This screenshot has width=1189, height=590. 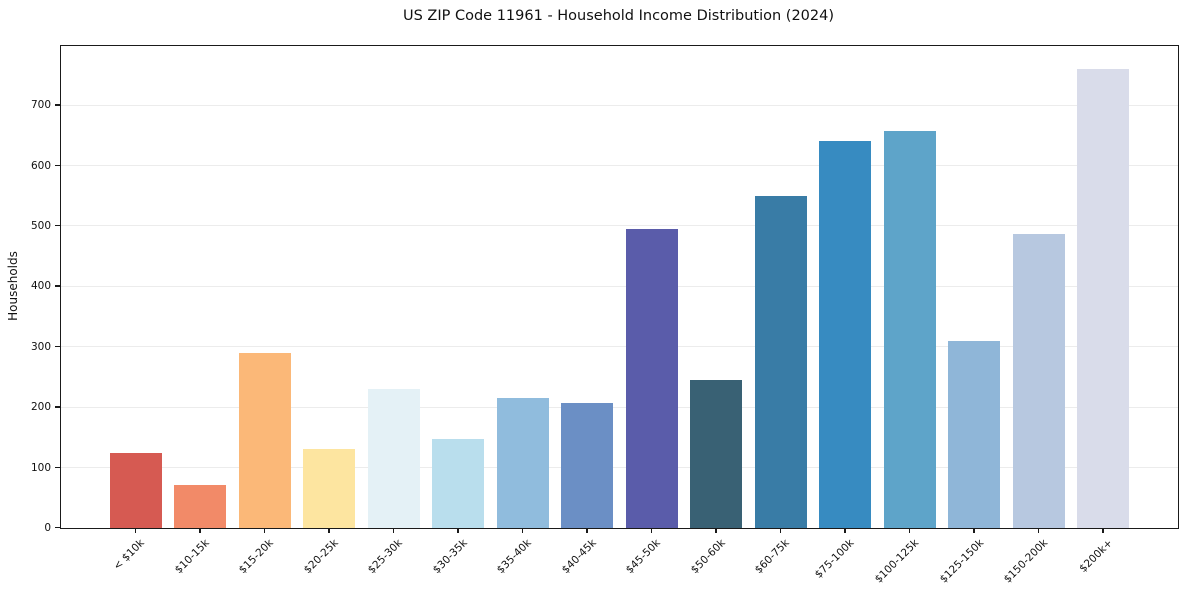 What do you see at coordinates (834, 559) in the screenshot?
I see `x-tick-label-$75-100k: $75-100k` at bounding box center [834, 559].